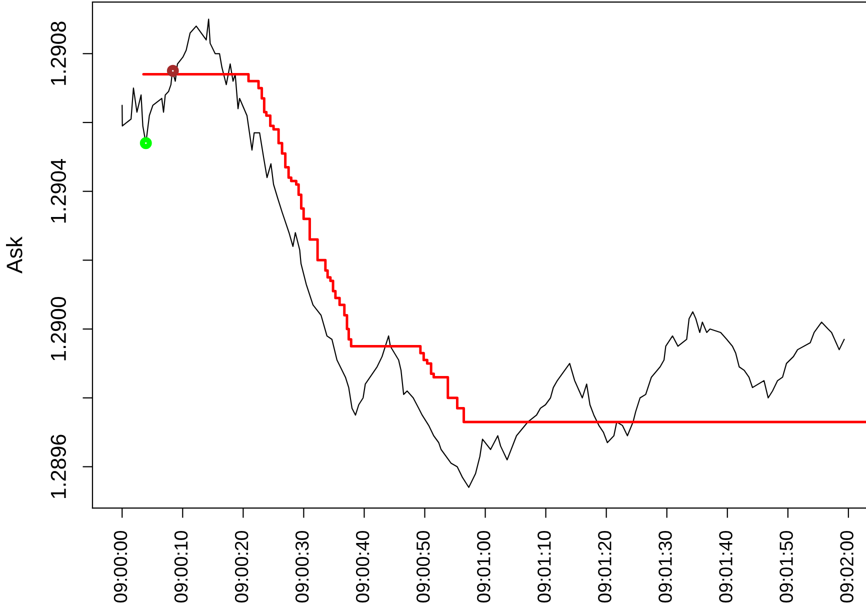 The image size is (866, 609). What do you see at coordinates (725, 566) in the screenshot?
I see `x-tick-label: 09:01:40` at bounding box center [725, 566].